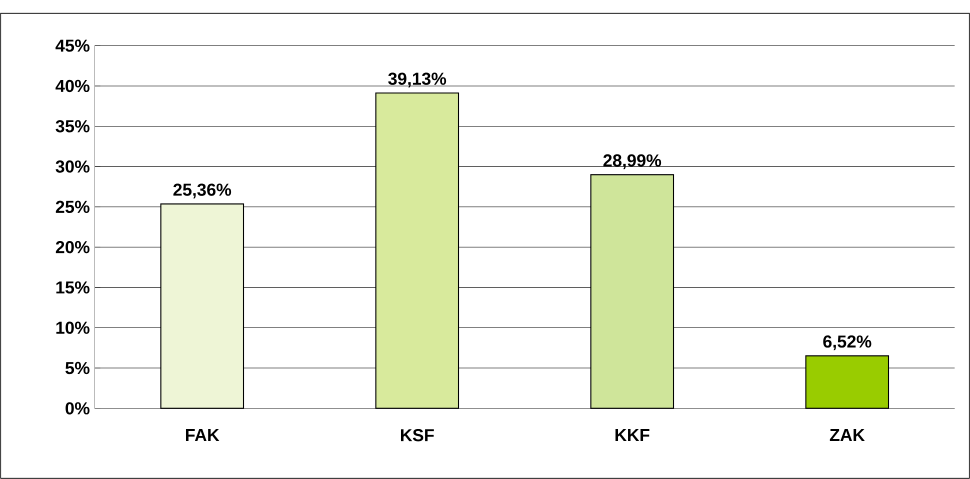 This screenshot has height=479, width=970. What do you see at coordinates (73, 126) in the screenshot?
I see `y-tick-label: 35%` at bounding box center [73, 126].